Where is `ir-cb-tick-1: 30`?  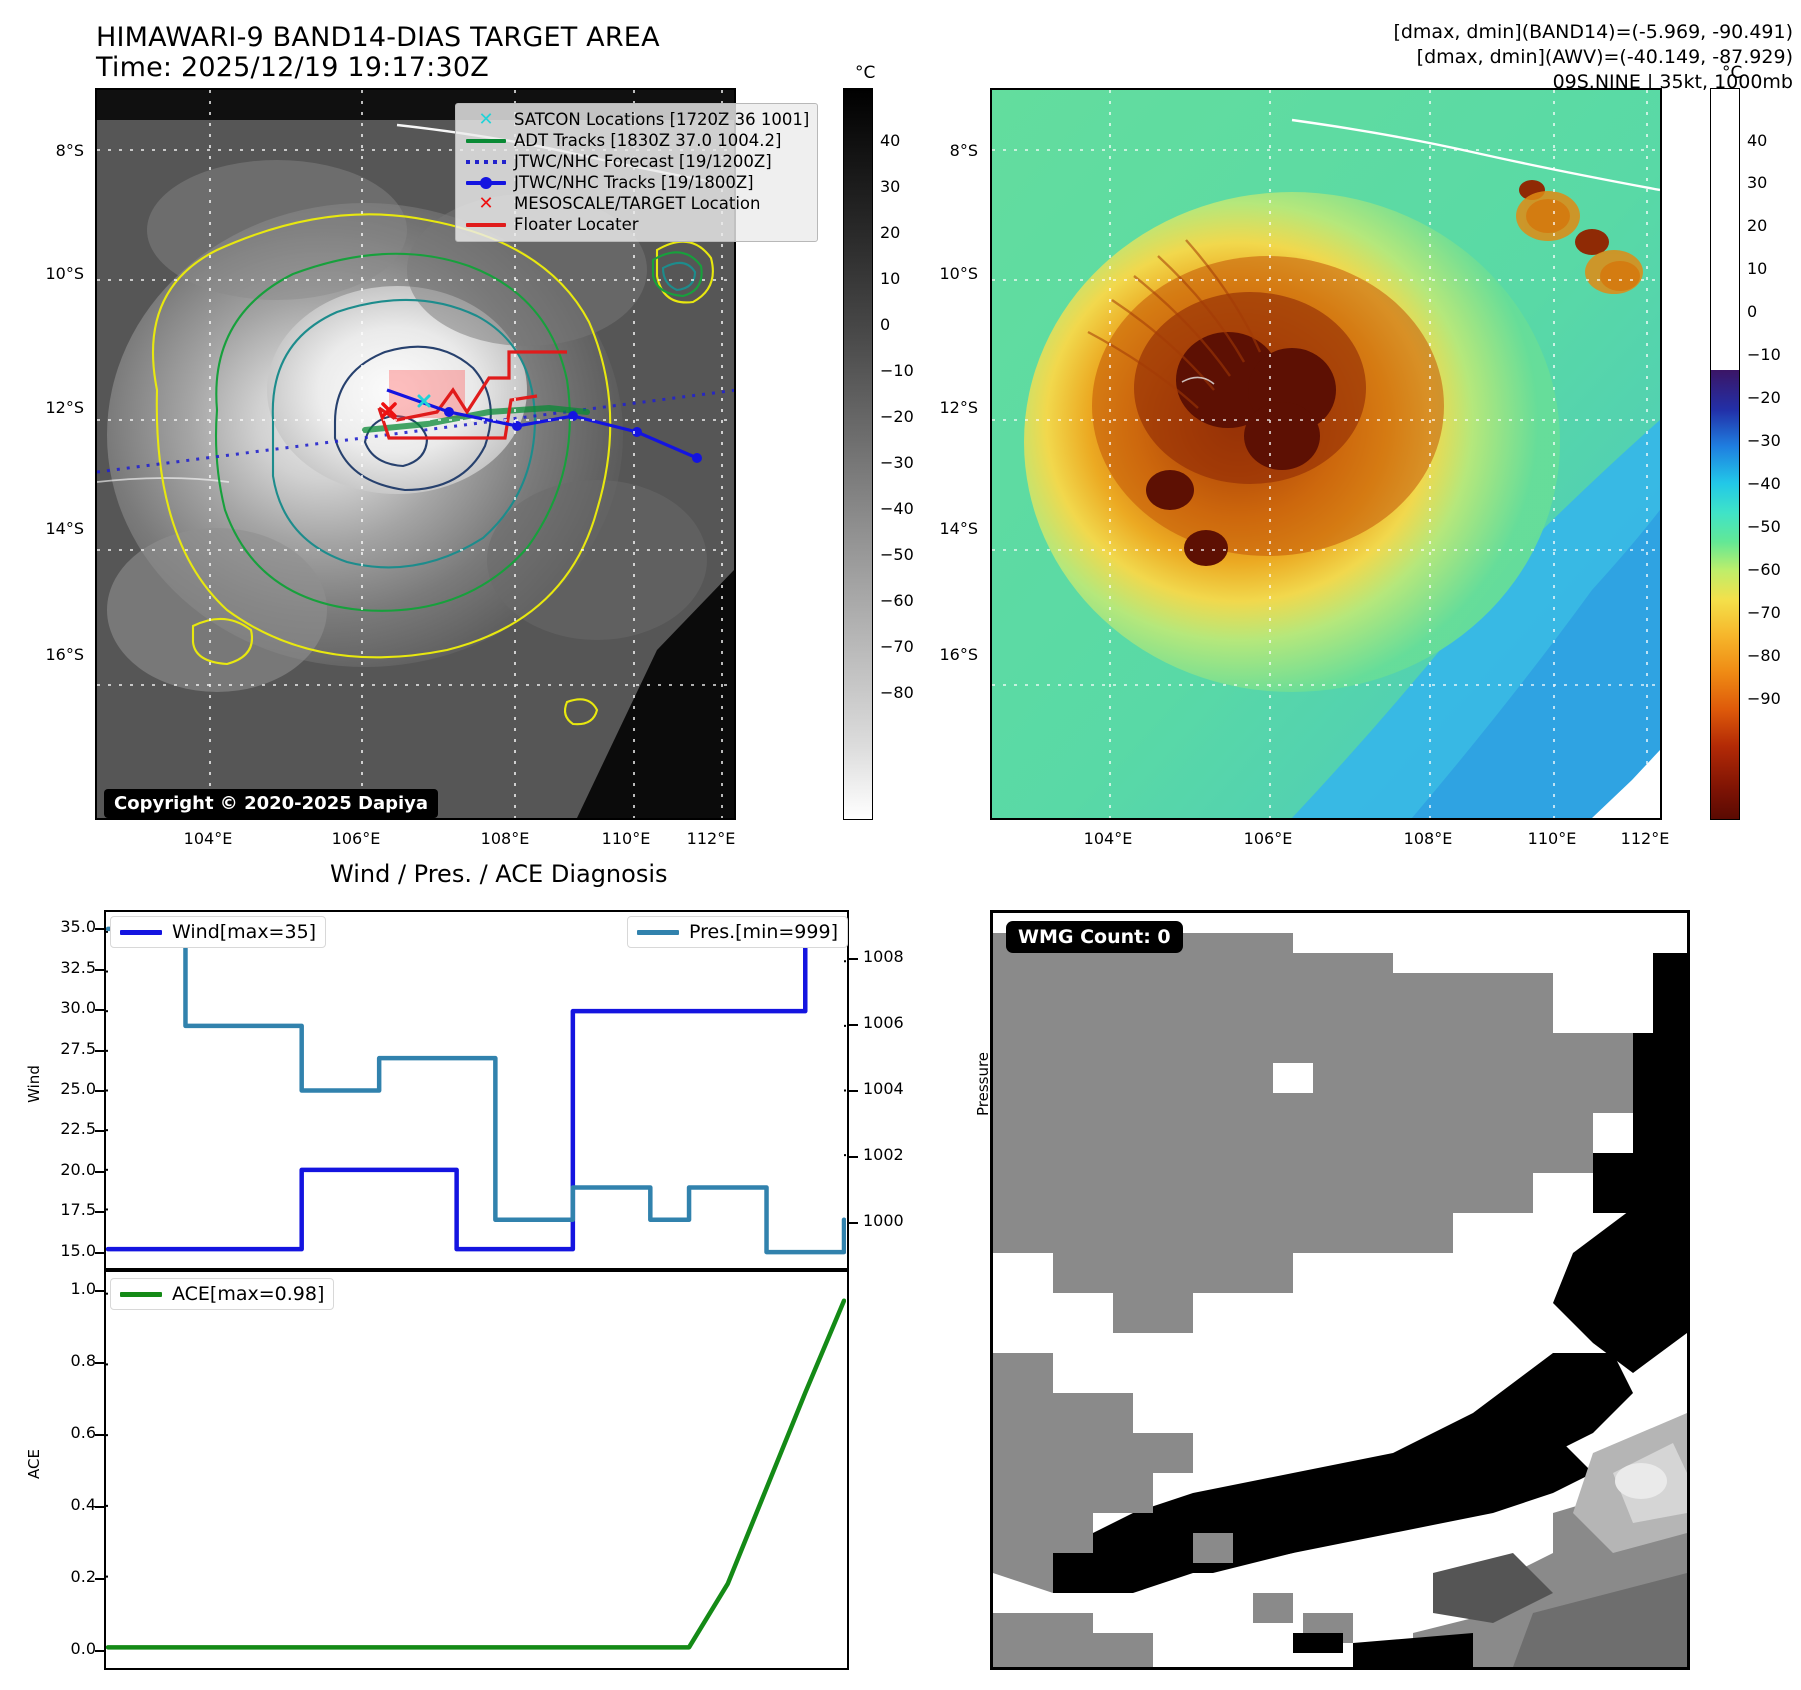 ir-cb-tick-1: 30 is located at coordinates (890, 186).